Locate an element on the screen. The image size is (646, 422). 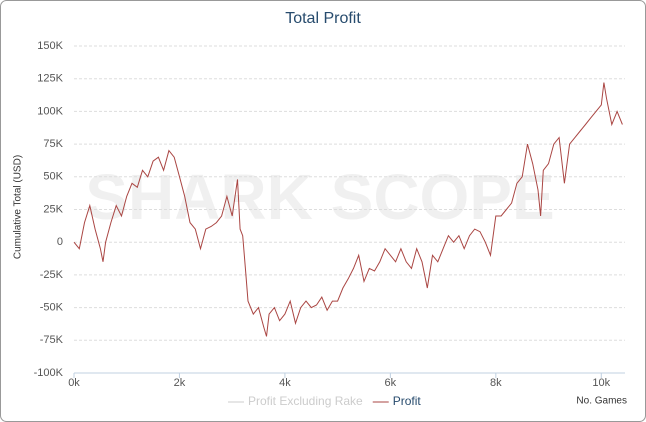
chart-title: Total Profit is located at coordinates (323, 18).